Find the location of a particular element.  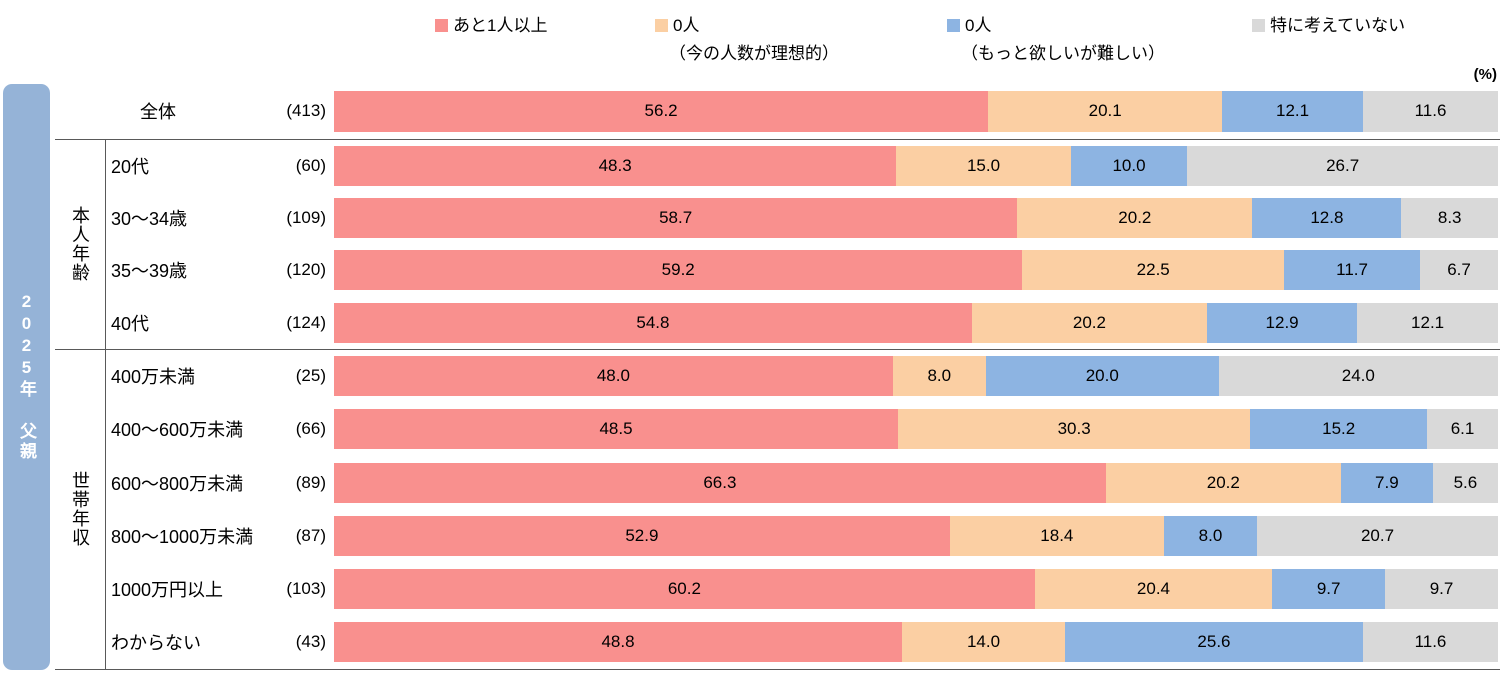

bar-segment: 11.7 is located at coordinates (1352, 270).